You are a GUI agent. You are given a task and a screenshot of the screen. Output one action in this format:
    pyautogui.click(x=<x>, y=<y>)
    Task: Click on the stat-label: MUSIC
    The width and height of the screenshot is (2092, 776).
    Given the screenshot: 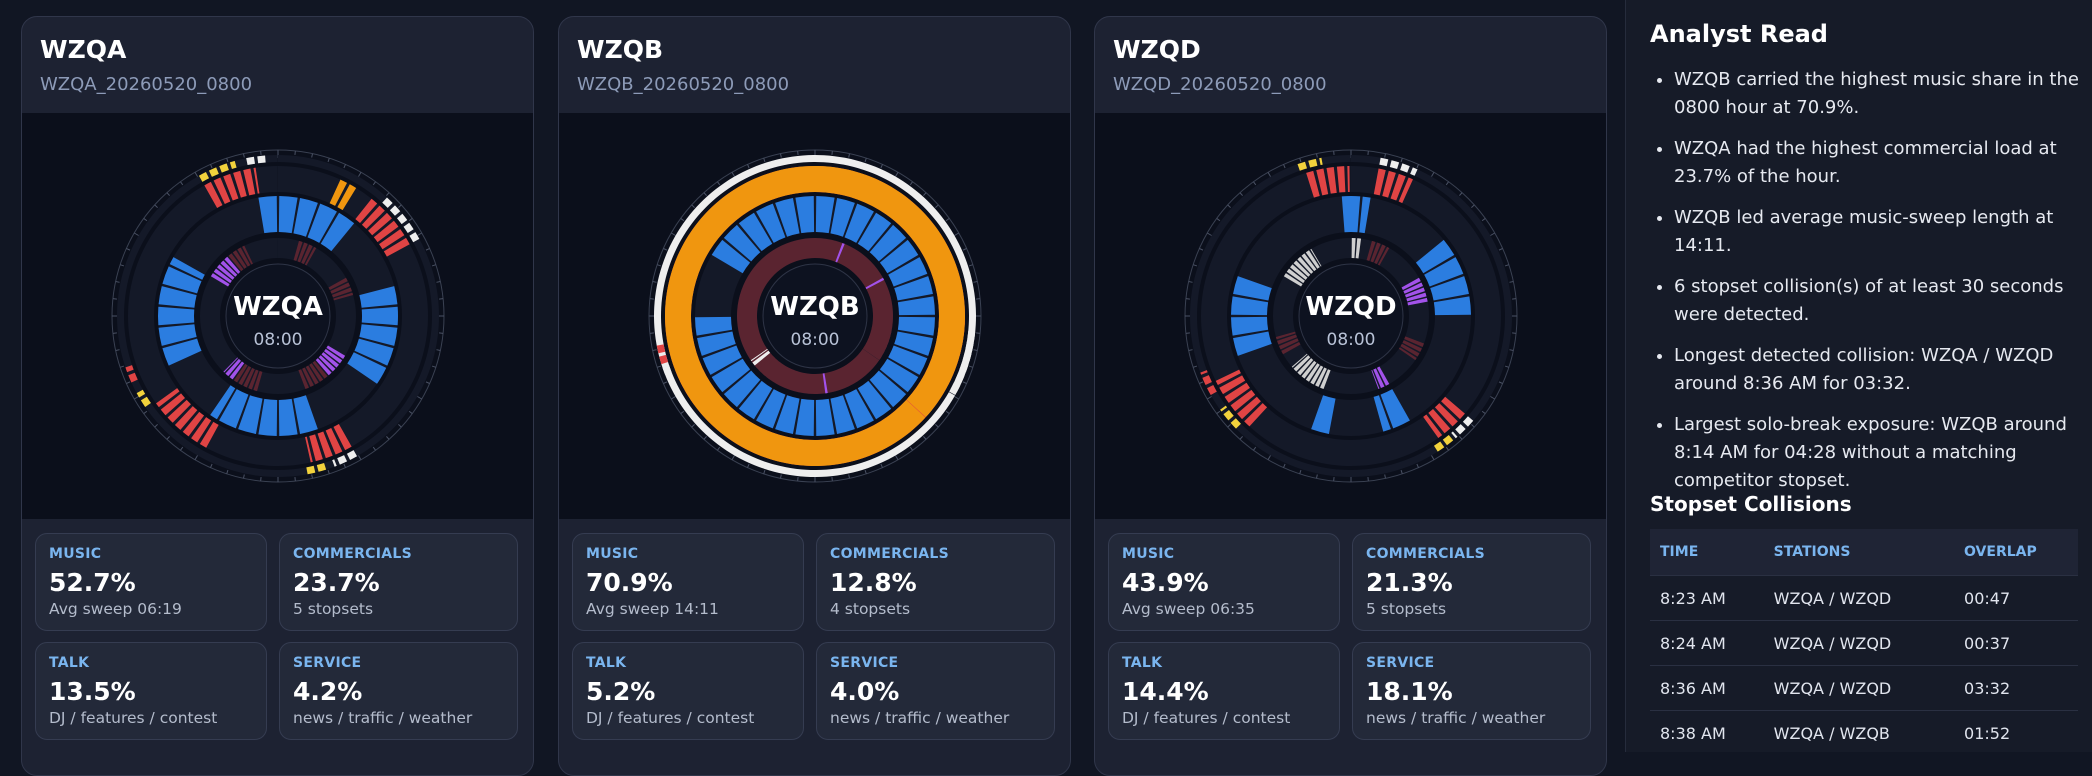 What is the action you would take?
    pyautogui.click(x=1224, y=554)
    